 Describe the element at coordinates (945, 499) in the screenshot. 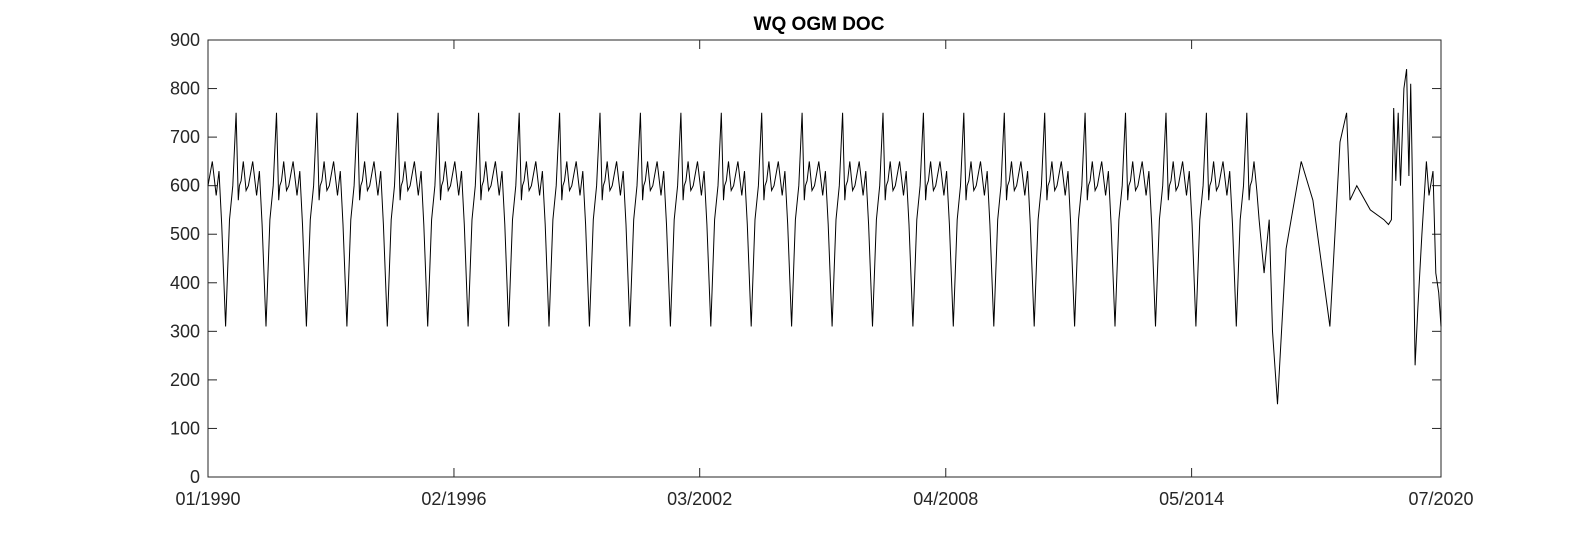

I see `x-tick-label: 04/2008` at that location.